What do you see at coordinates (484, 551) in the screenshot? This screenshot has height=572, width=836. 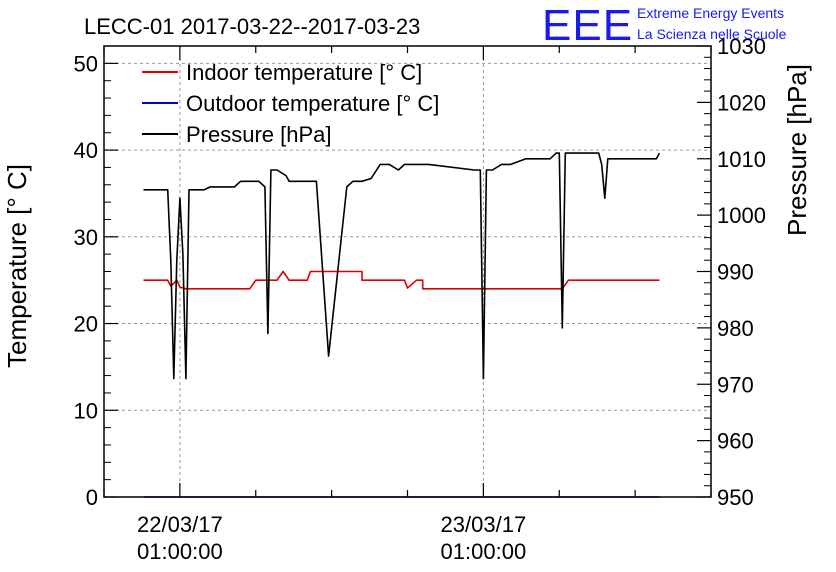 I see `x-tick-label-1-line2: 01:00:00` at bounding box center [484, 551].